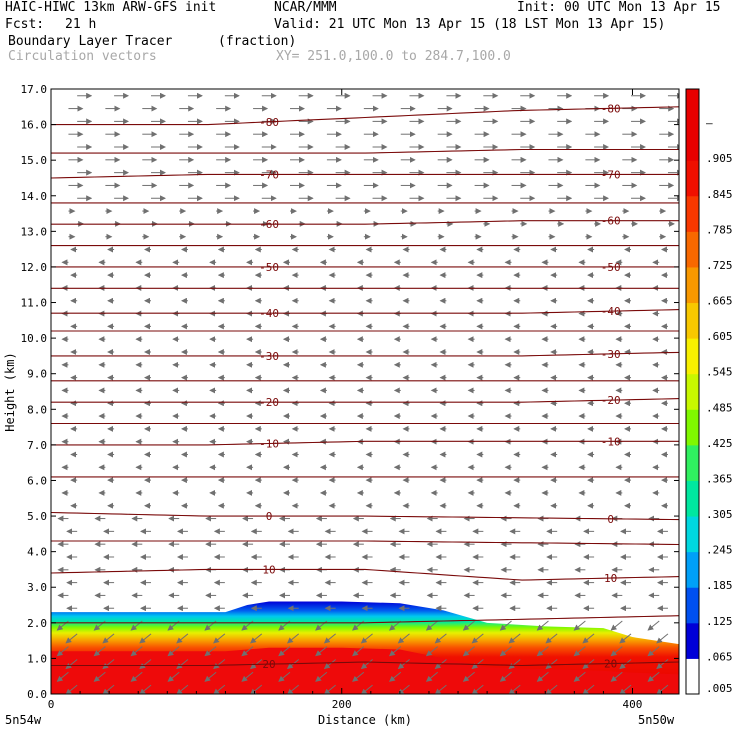  I want to click on init-time: Init: 00 UTC Mon 13 Apr 15, so click(619, 7).